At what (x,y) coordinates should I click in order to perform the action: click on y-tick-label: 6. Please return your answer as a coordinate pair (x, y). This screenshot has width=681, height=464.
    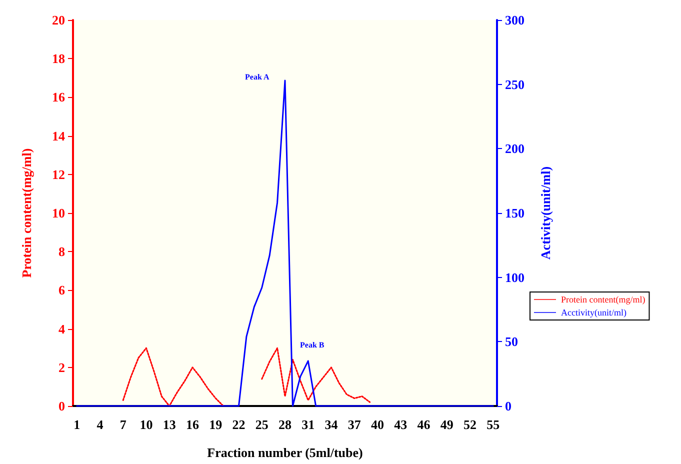
    Looking at the image, I should click on (62, 290).